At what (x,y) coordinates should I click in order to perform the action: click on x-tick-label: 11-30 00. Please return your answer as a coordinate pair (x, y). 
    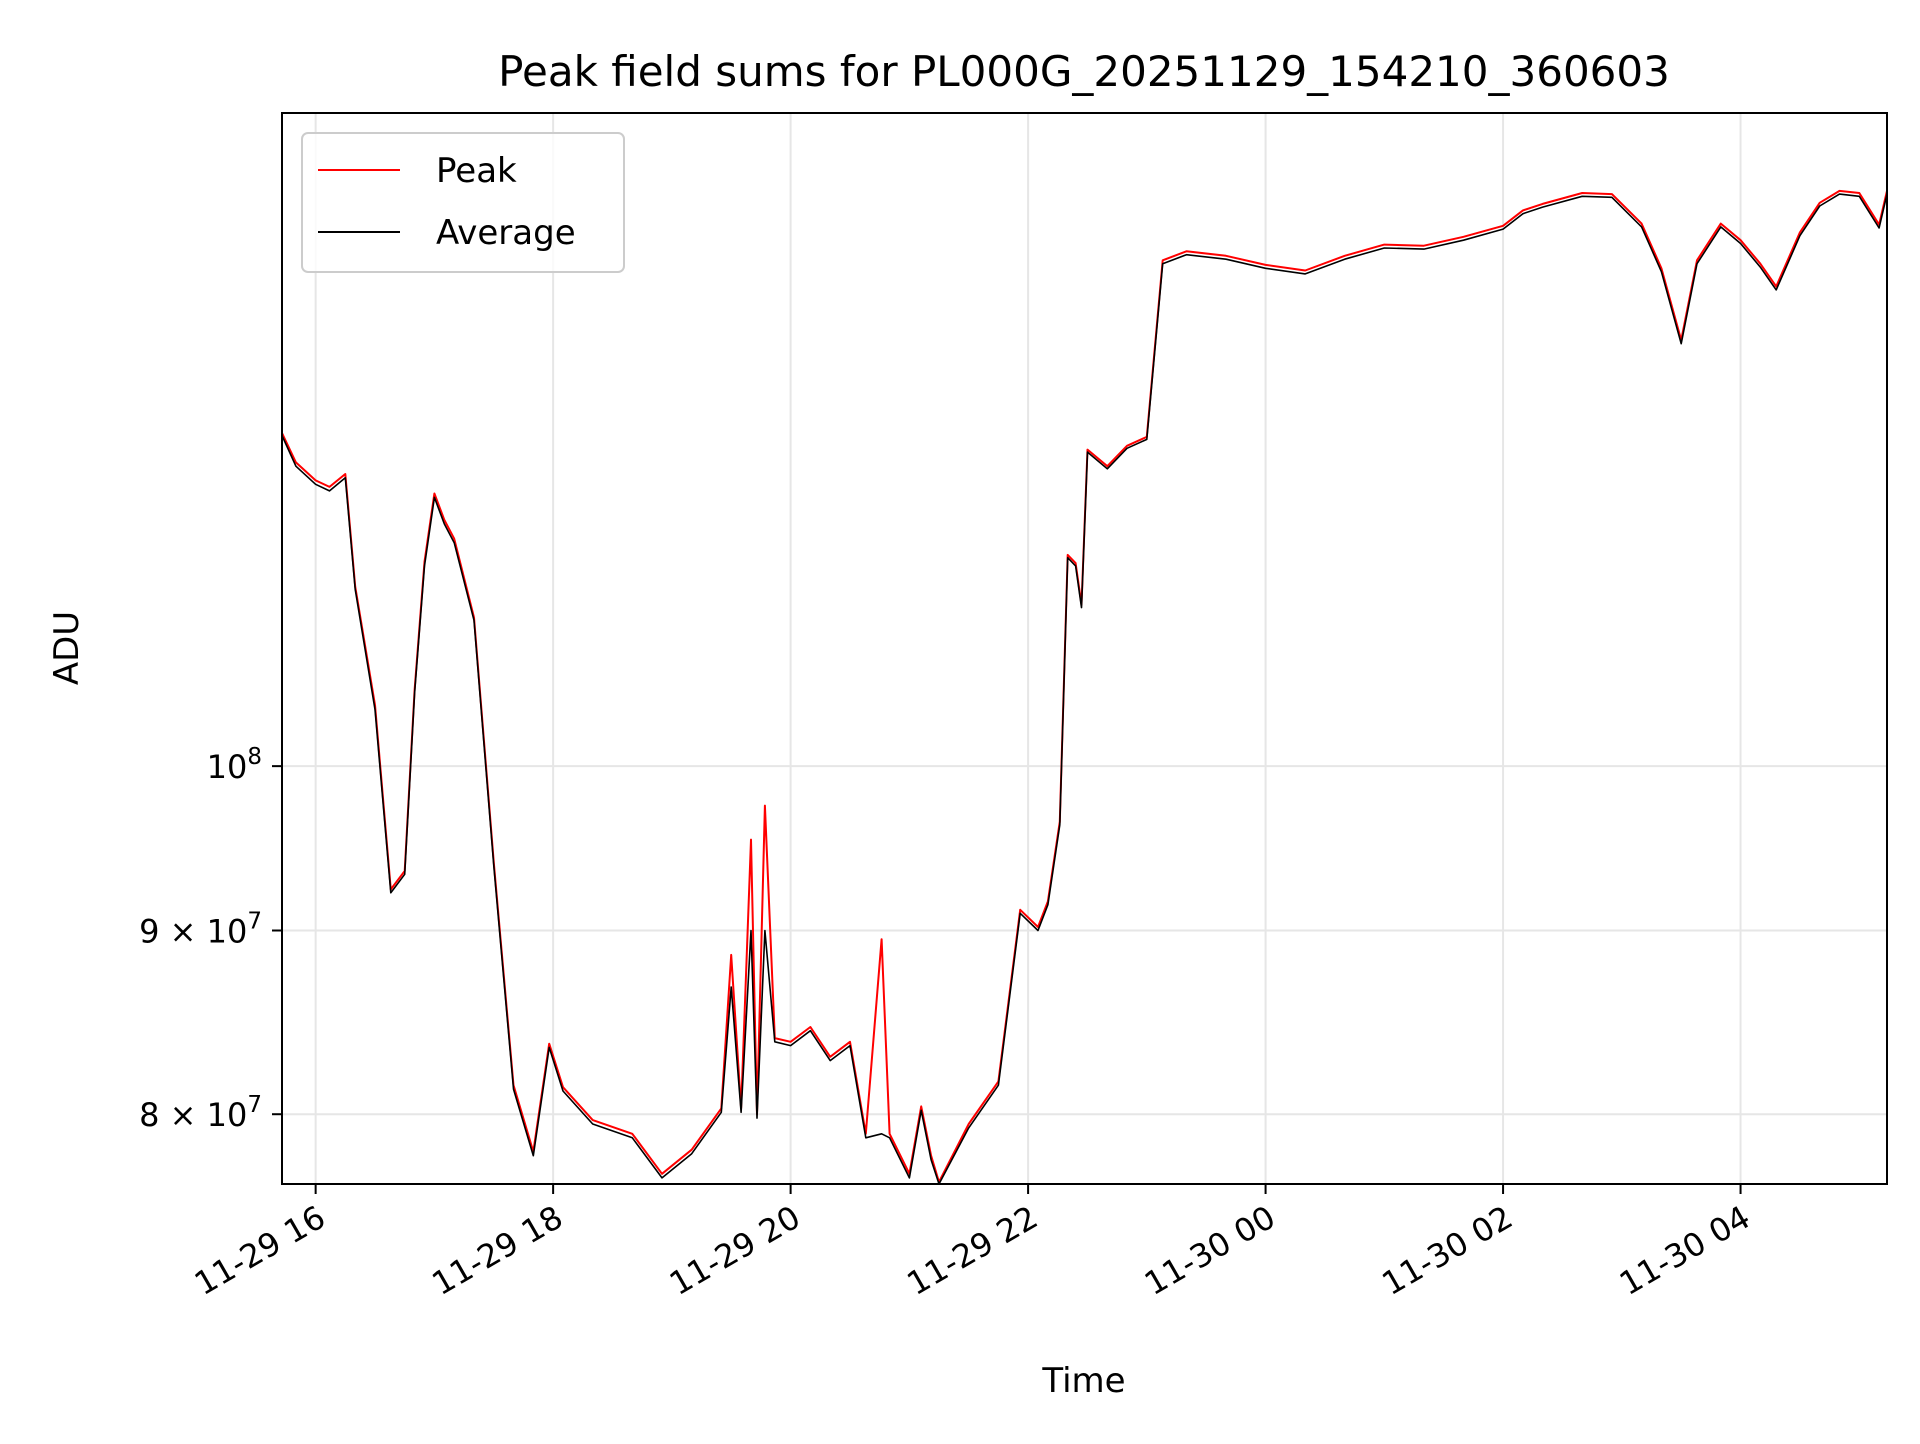
    Looking at the image, I should click on (1210, 1250).